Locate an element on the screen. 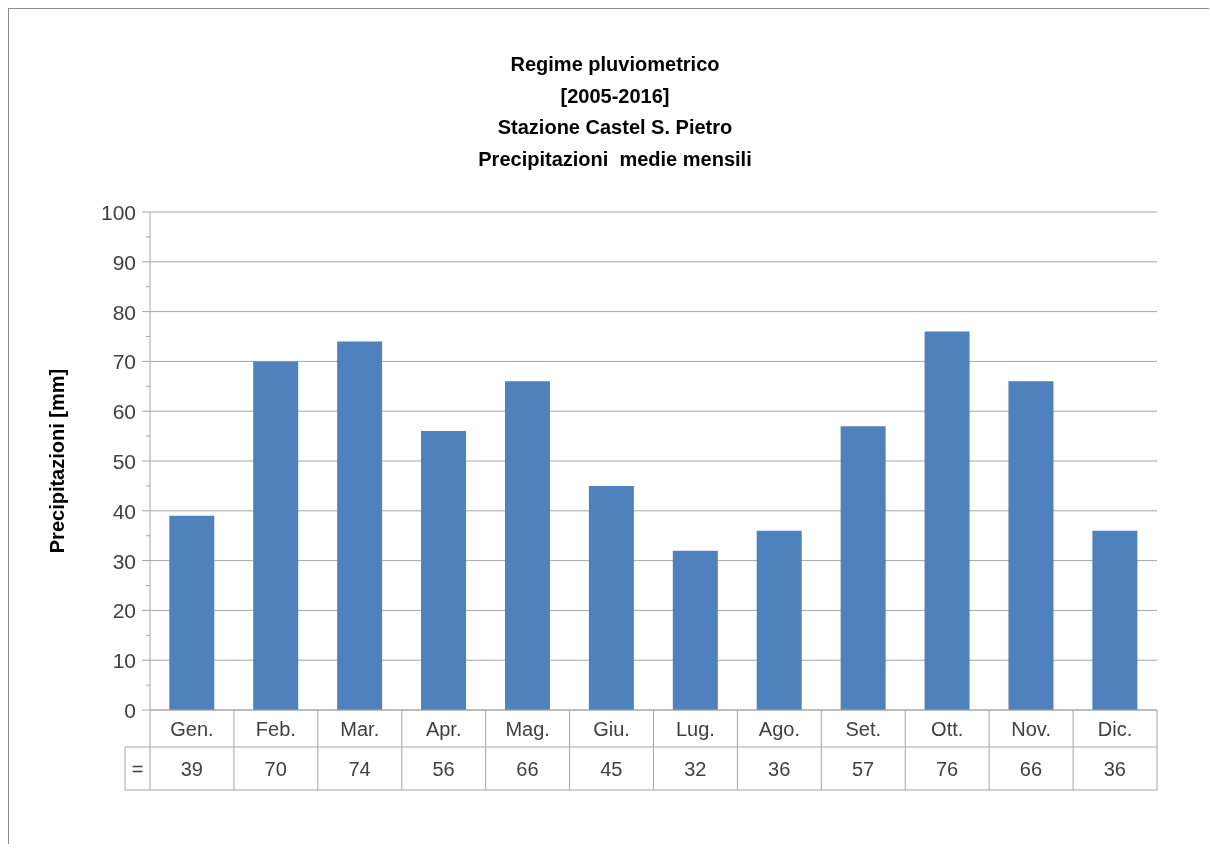  y-tick-label: 50 is located at coordinates (124, 461).